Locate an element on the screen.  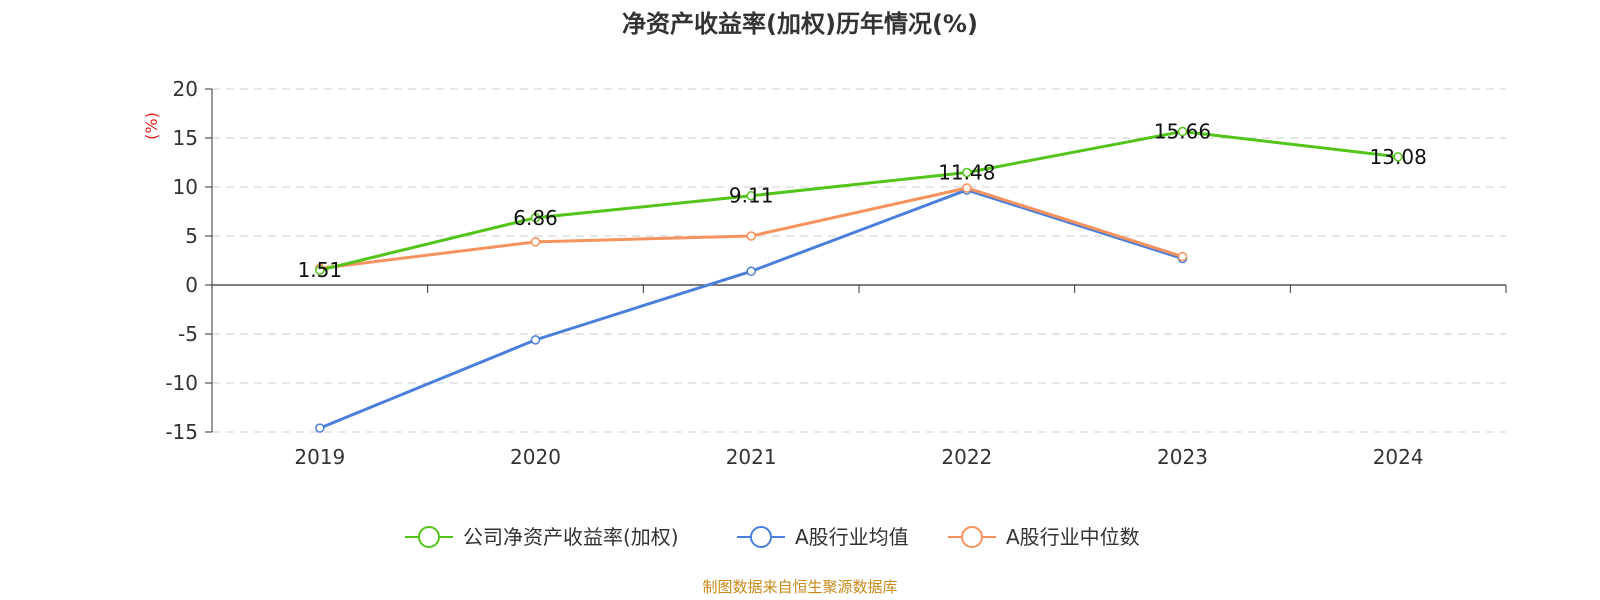
data-label: 15.66 is located at coordinates (1182, 132).